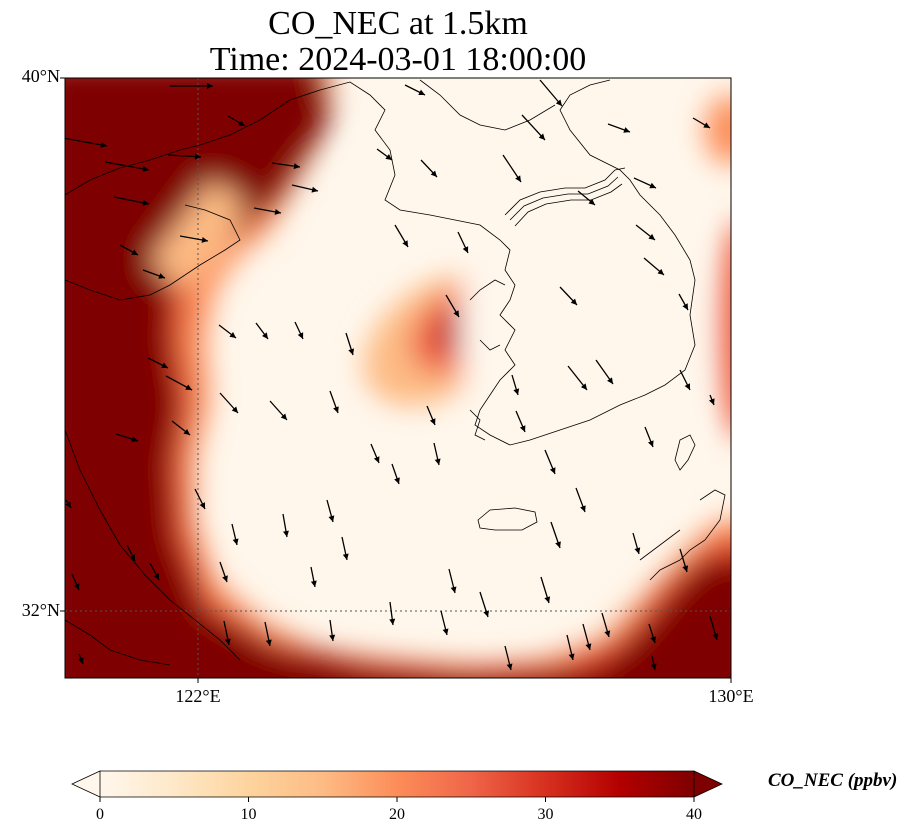 This screenshot has height=836, width=920. I want to click on lat-label-40n: 40°N, so click(40, 76).